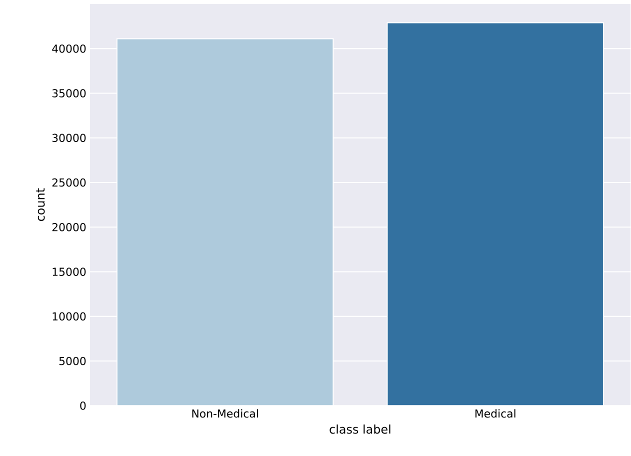 The width and height of the screenshot is (631, 456). Describe the element at coordinates (69, 182) in the screenshot. I see `y-tick-label: 25000` at that location.